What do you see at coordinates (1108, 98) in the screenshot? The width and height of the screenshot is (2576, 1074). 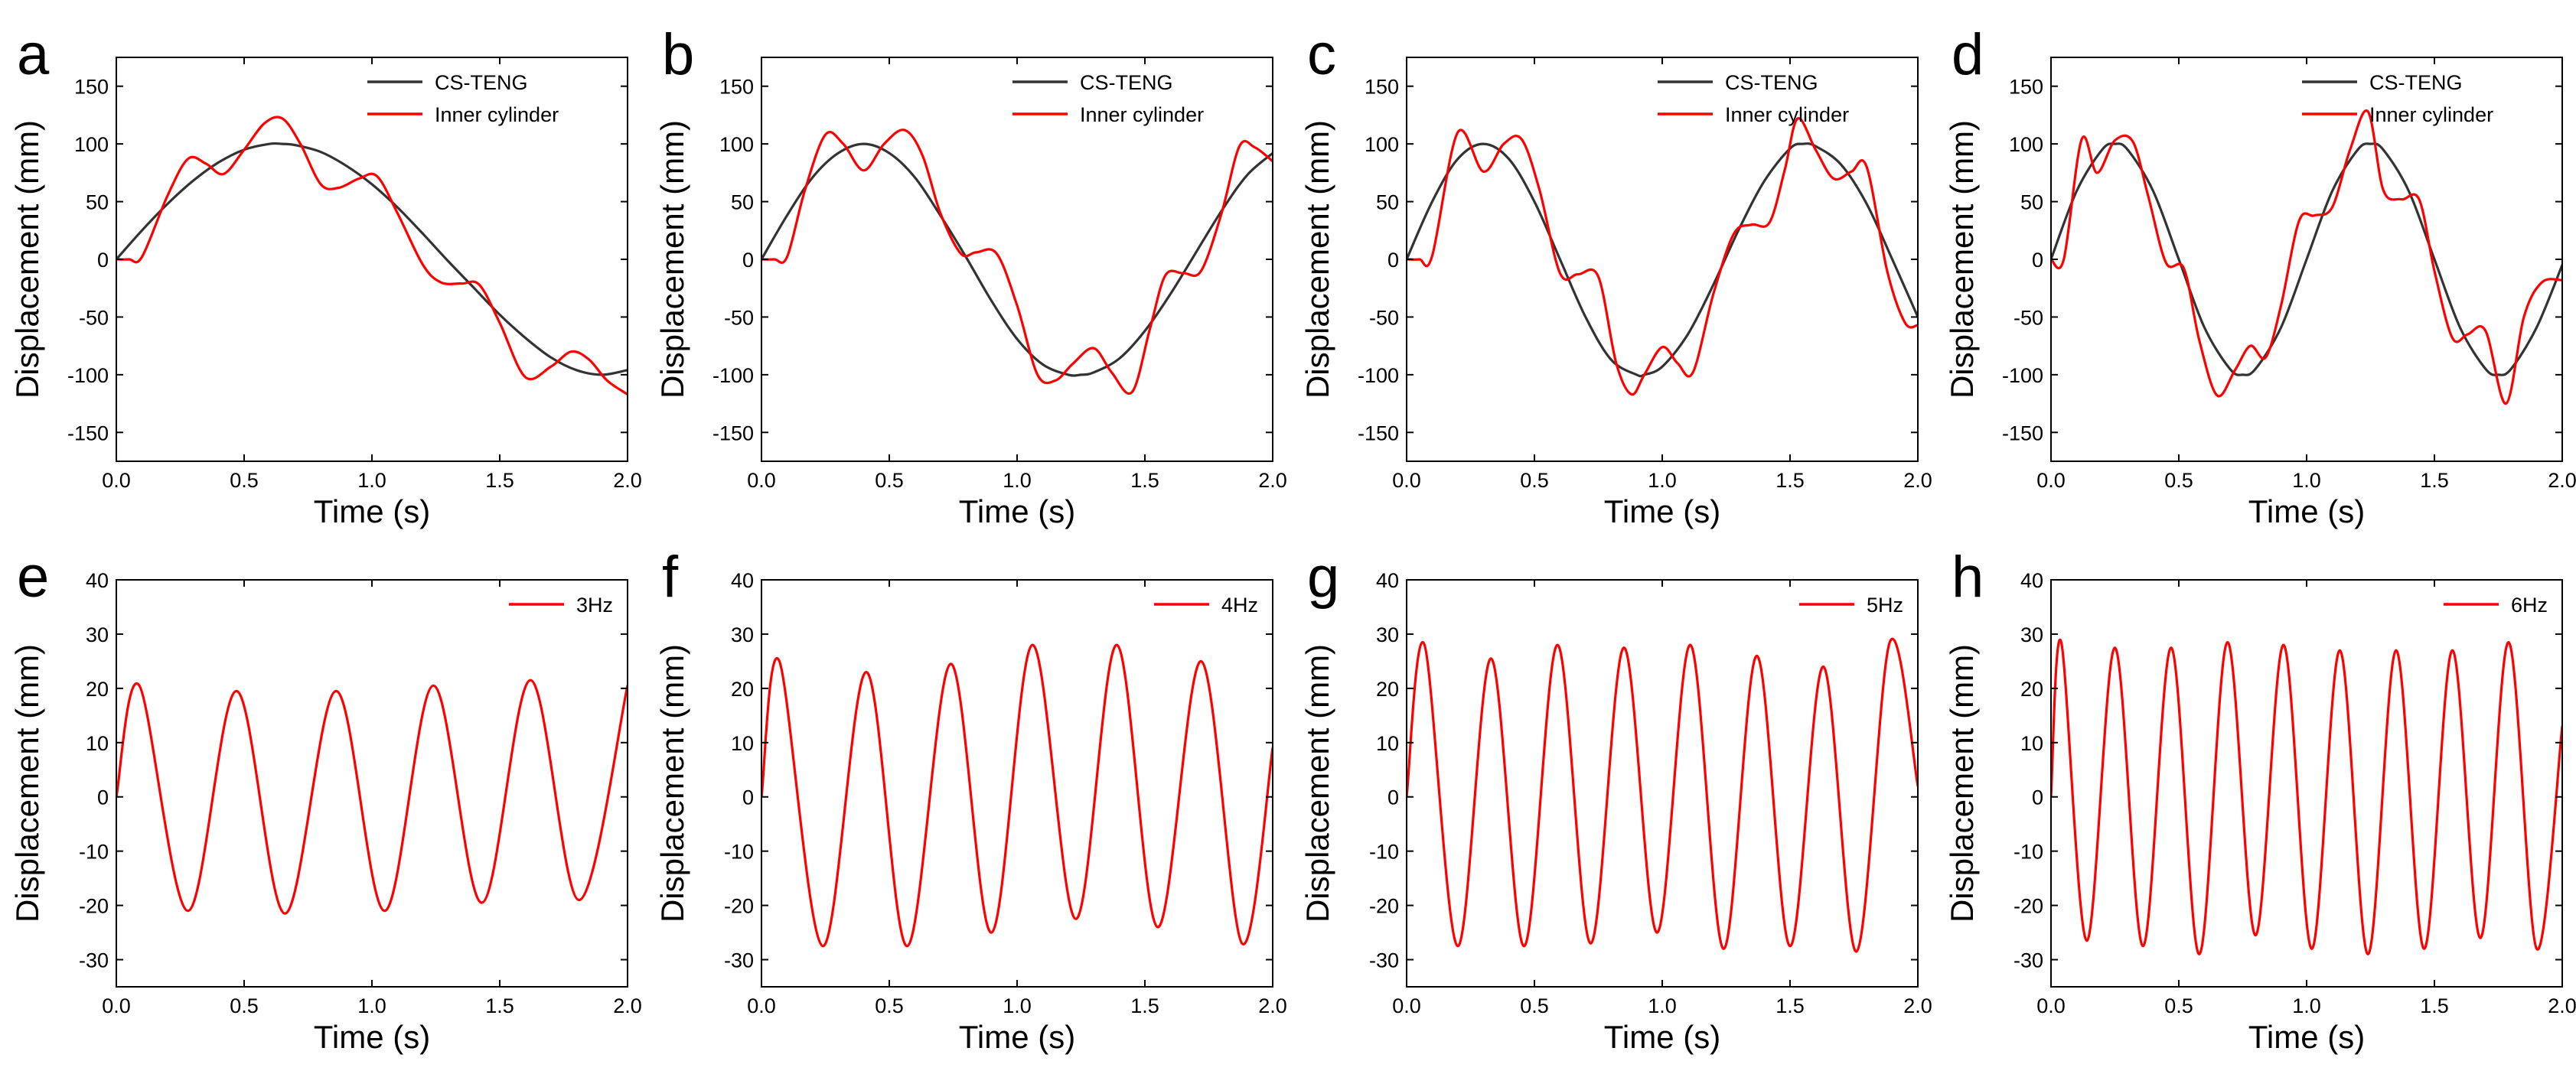 I see `legend: CS-TENG Inner cylinder` at bounding box center [1108, 98].